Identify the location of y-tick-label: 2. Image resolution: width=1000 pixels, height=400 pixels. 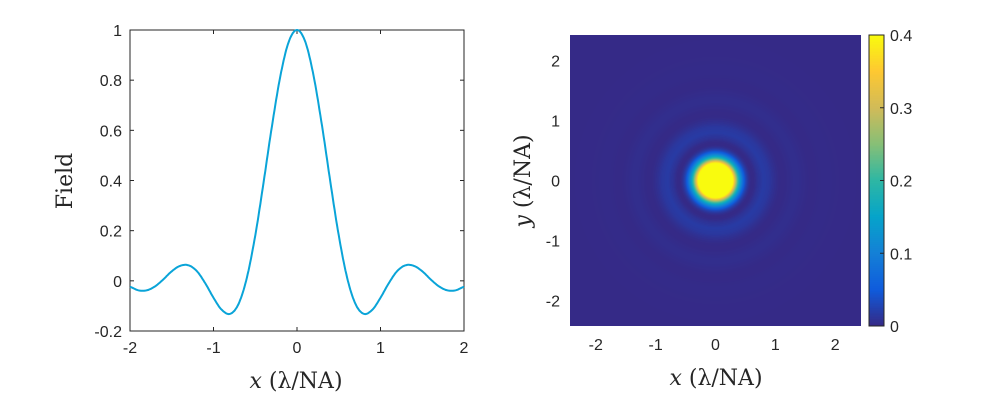
(555, 62).